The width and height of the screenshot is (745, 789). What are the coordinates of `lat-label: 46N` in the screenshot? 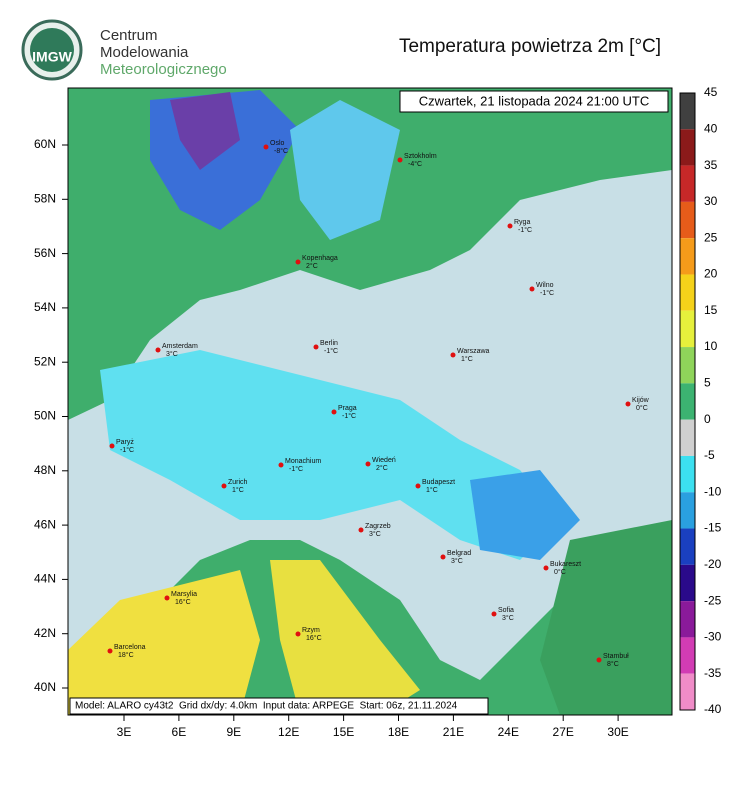 It's located at (45, 524).